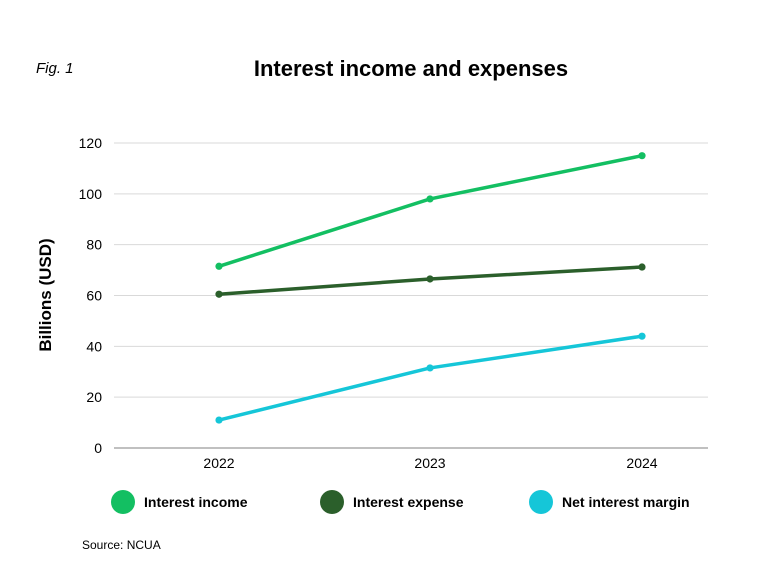  What do you see at coordinates (55, 68) in the screenshot?
I see `figure-label: Fig. 1` at bounding box center [55, 68].